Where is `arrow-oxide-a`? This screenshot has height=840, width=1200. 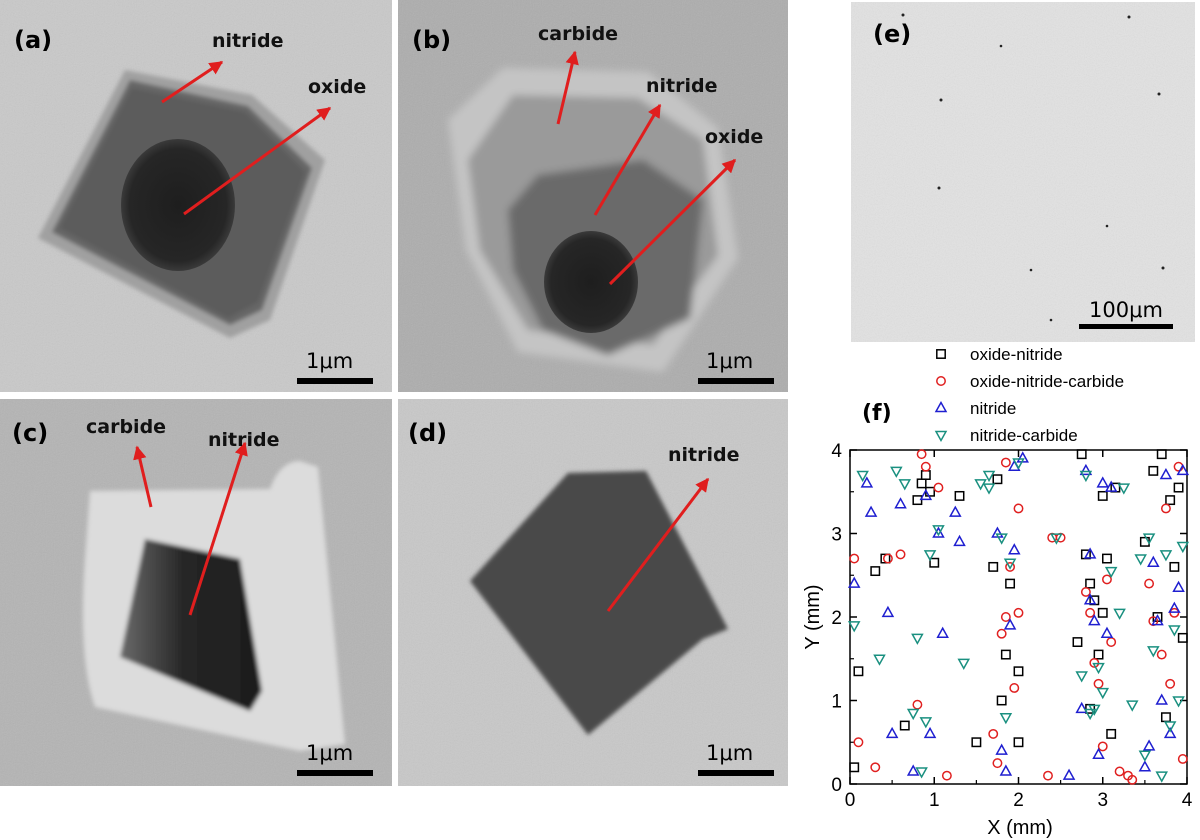 arrow-oxide-a is located at coordinates (257, 161).